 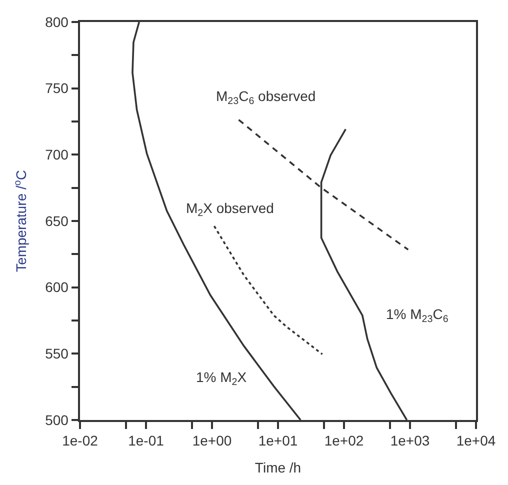 What do you see at coordinates (417, 315) in the screenshot?
I see `series-label: 1% M$_{23}$C$_{6}$` at bounding box center [417, 315].